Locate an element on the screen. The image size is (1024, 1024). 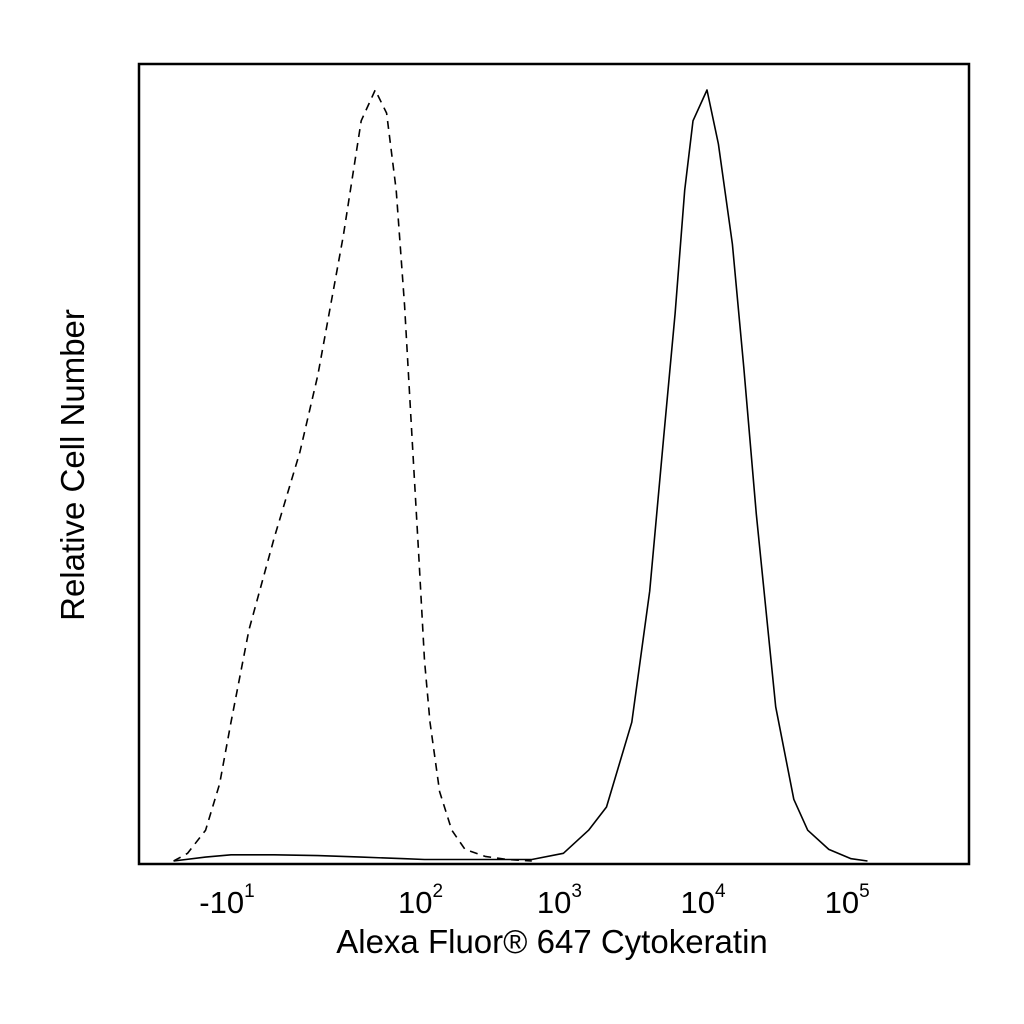
y-axis-title: Relative Cell Number is located at coordinates (72, 465).